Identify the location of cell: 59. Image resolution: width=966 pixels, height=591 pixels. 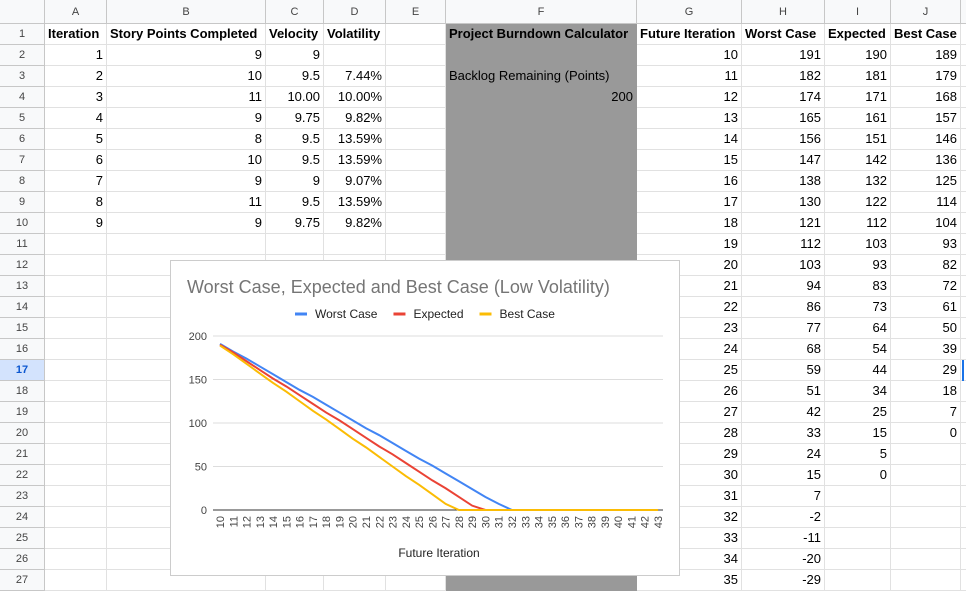
(783, 370).